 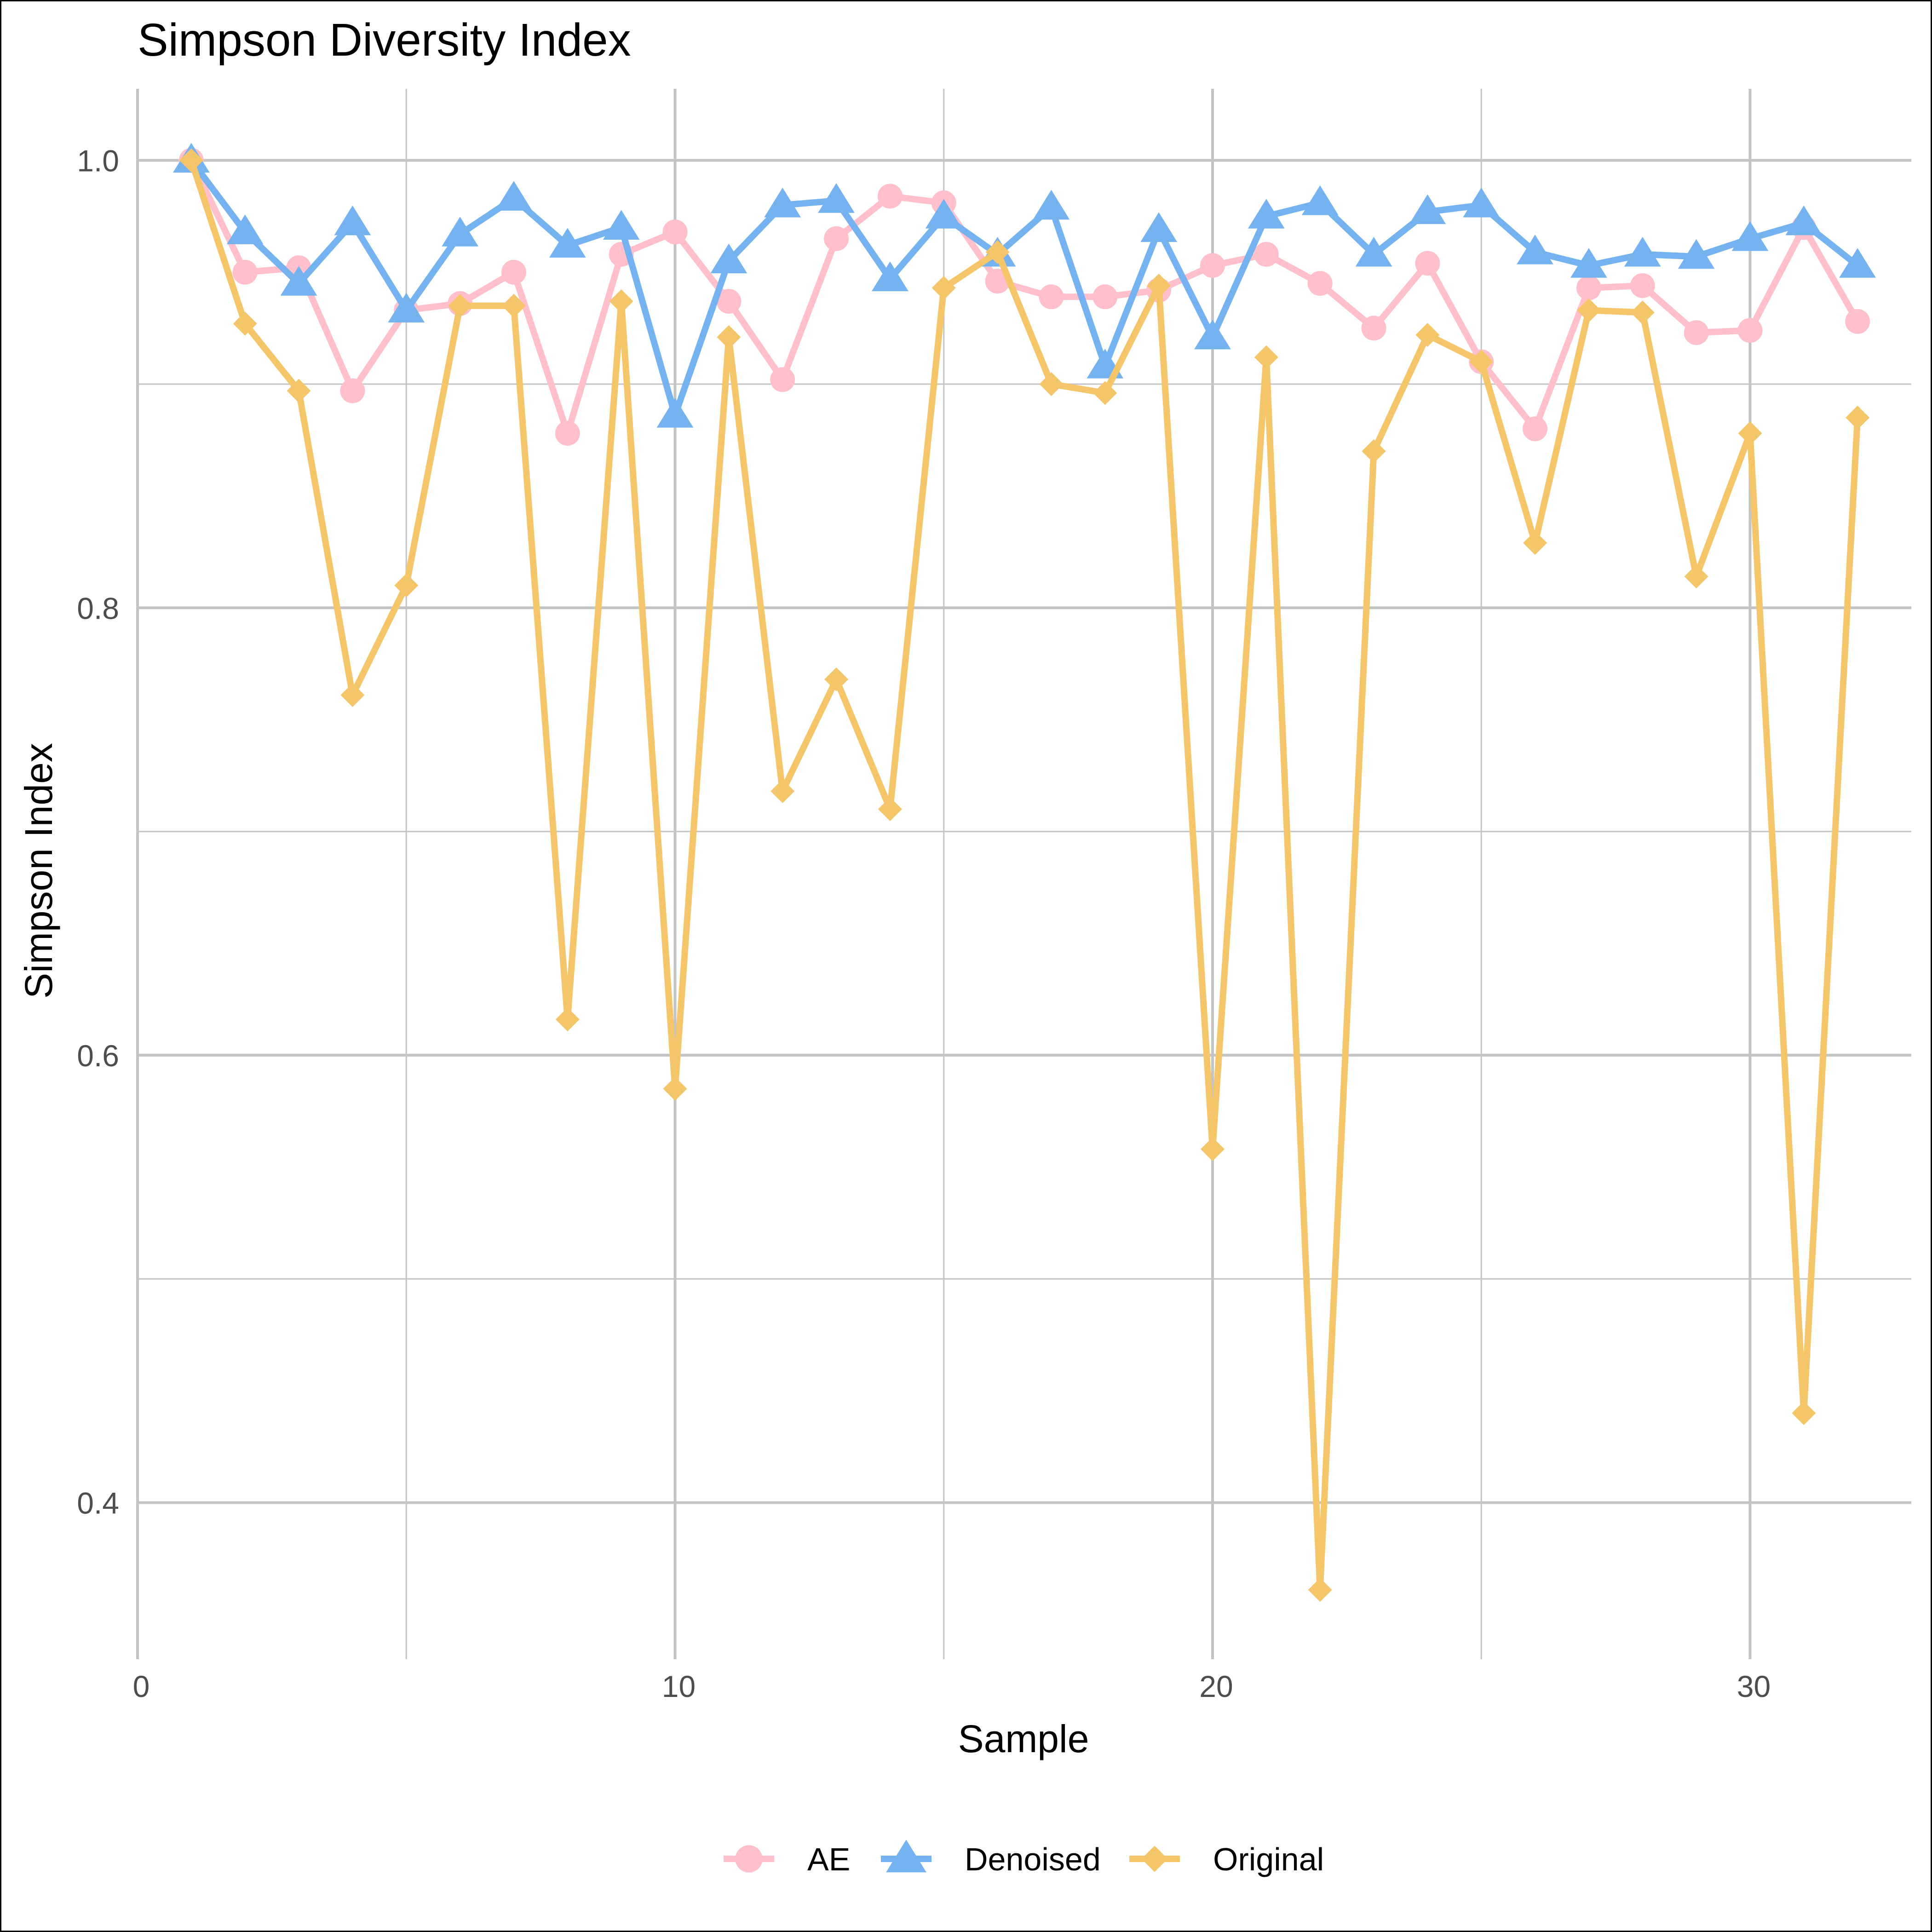 I want to click on legend-key-marker-ae, so click(x=749, y=1859).